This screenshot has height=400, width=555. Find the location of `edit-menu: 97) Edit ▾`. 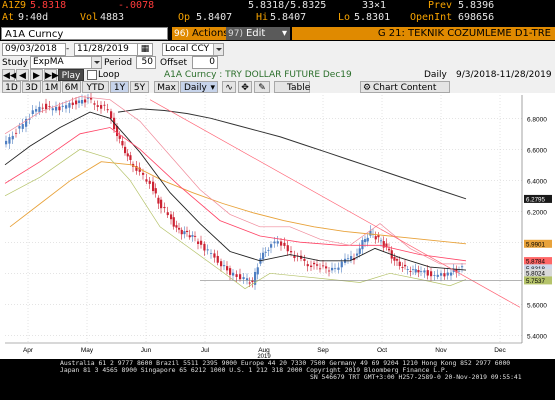

edit-menu: 97) Edit ▾ is located at coordinates (258, 33).